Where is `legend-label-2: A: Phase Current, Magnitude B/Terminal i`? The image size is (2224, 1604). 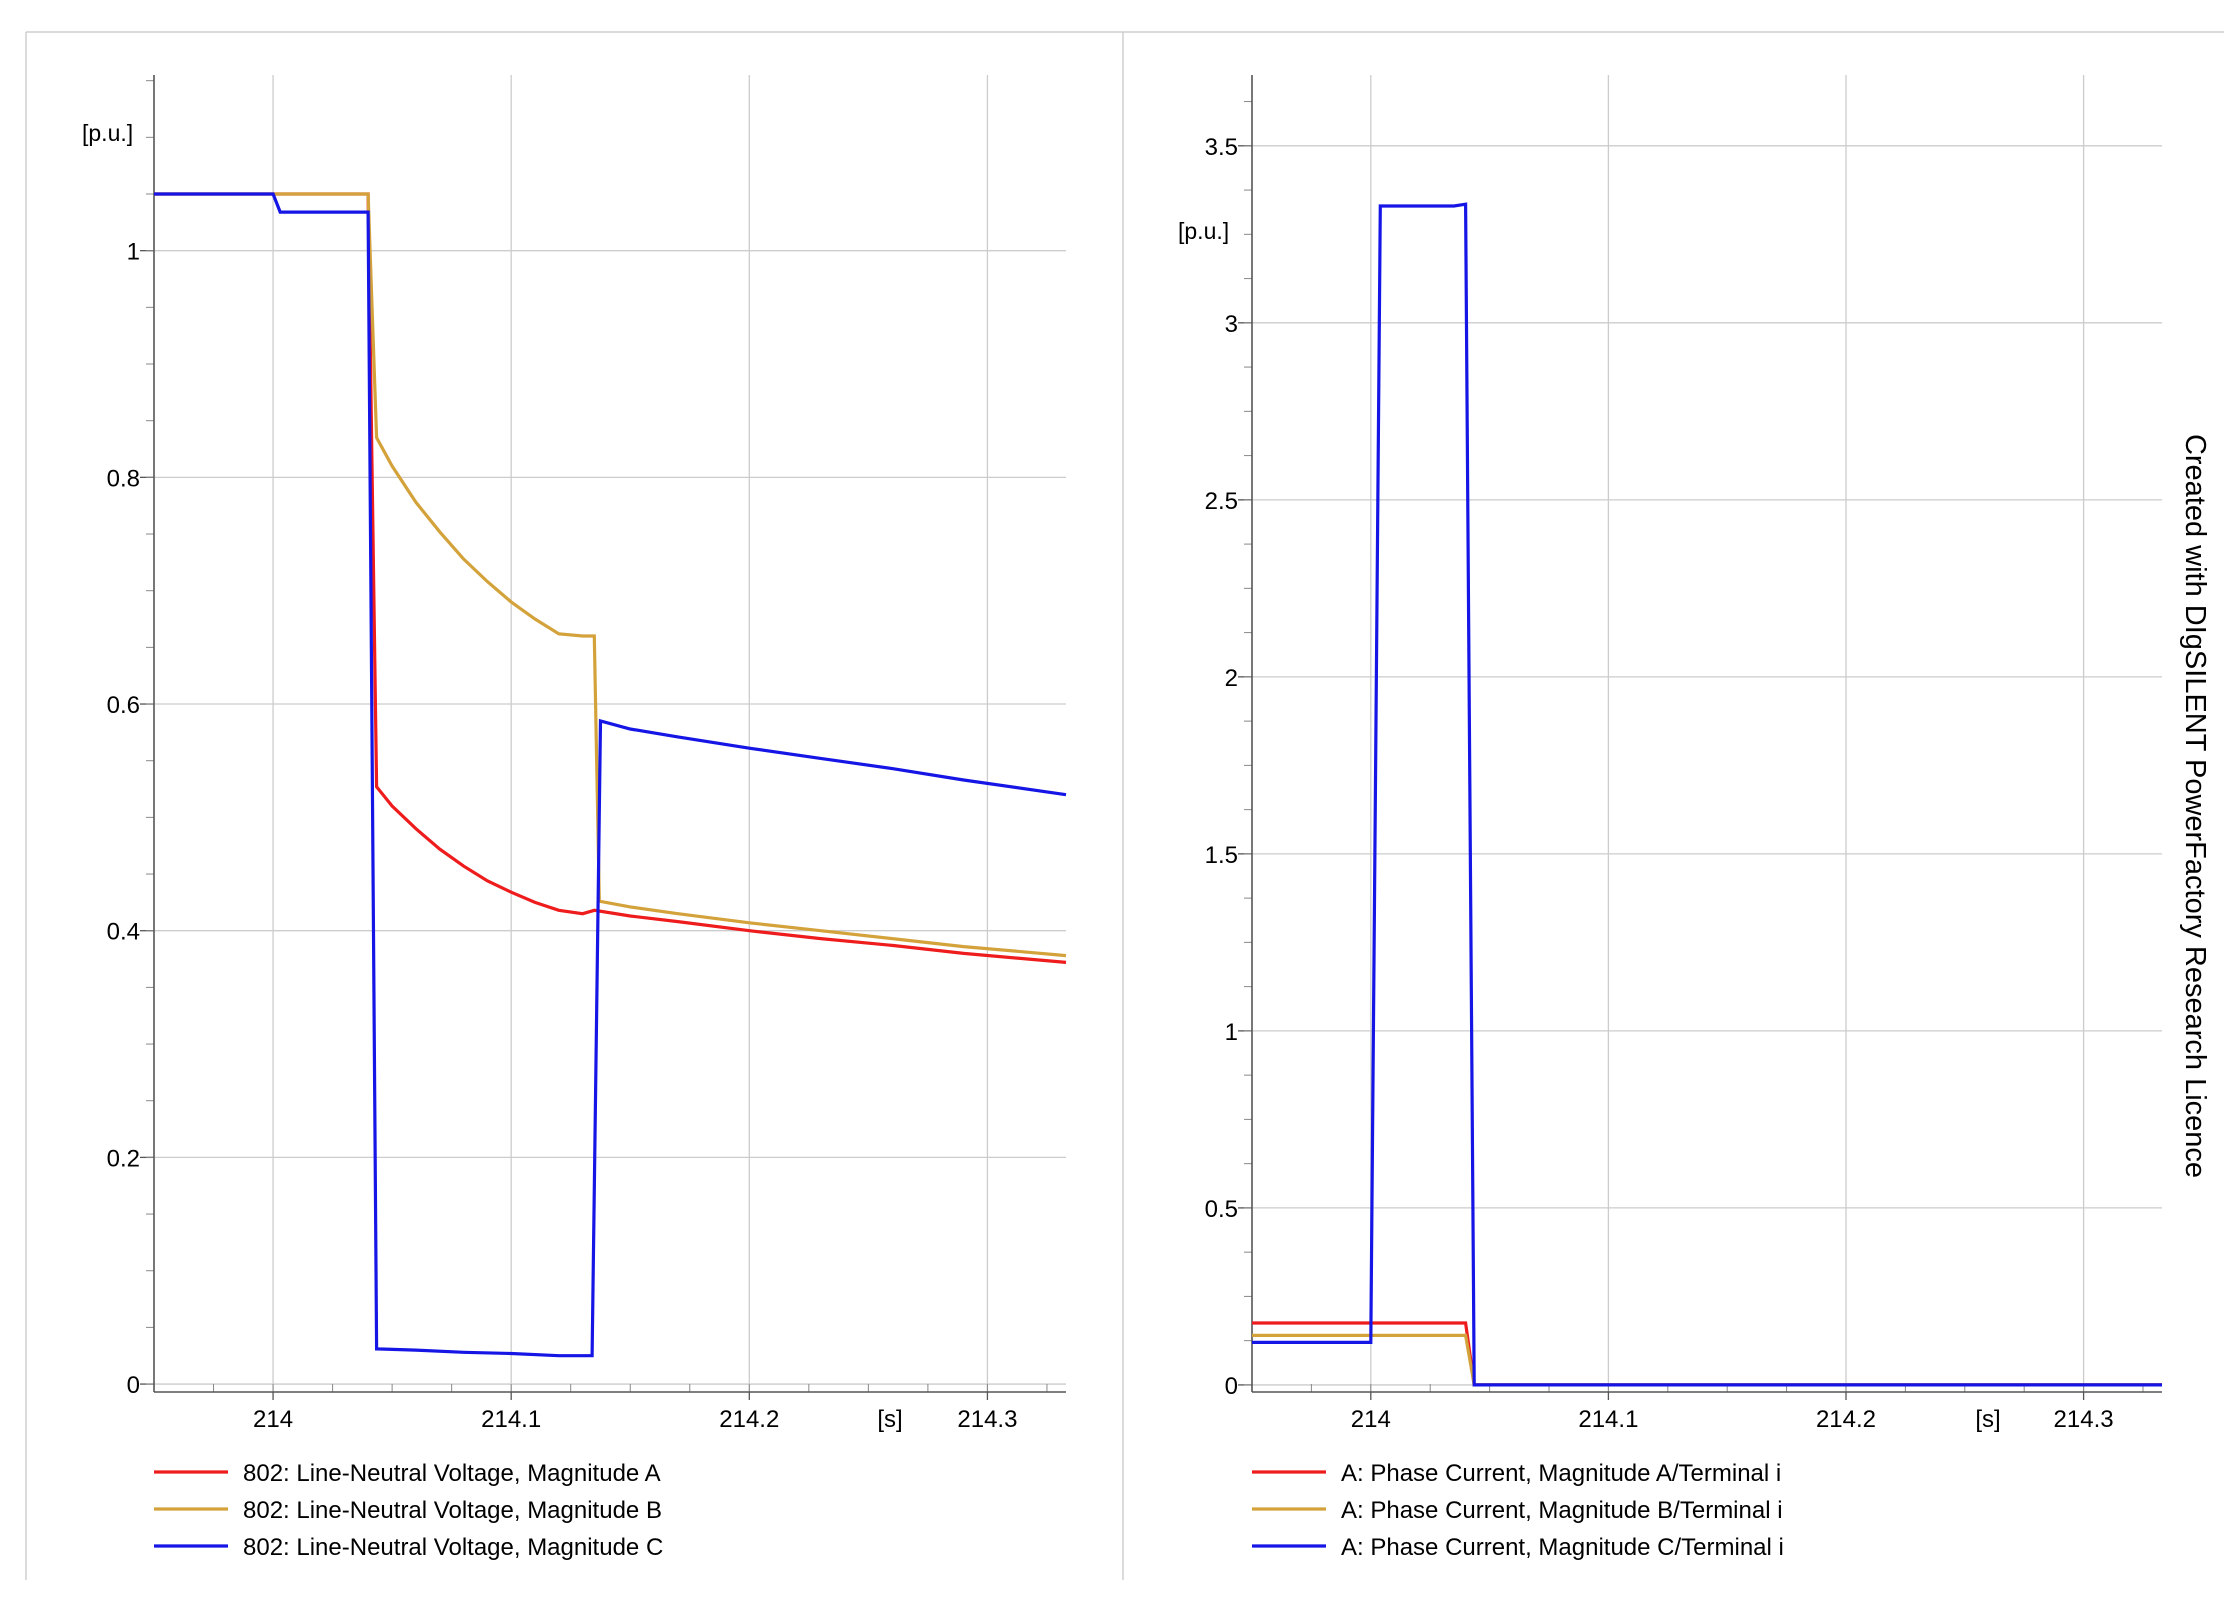
legend-label-2: A: Phase Current, Magnitude B/Terminal i is located at coordinates (1562, 1510).